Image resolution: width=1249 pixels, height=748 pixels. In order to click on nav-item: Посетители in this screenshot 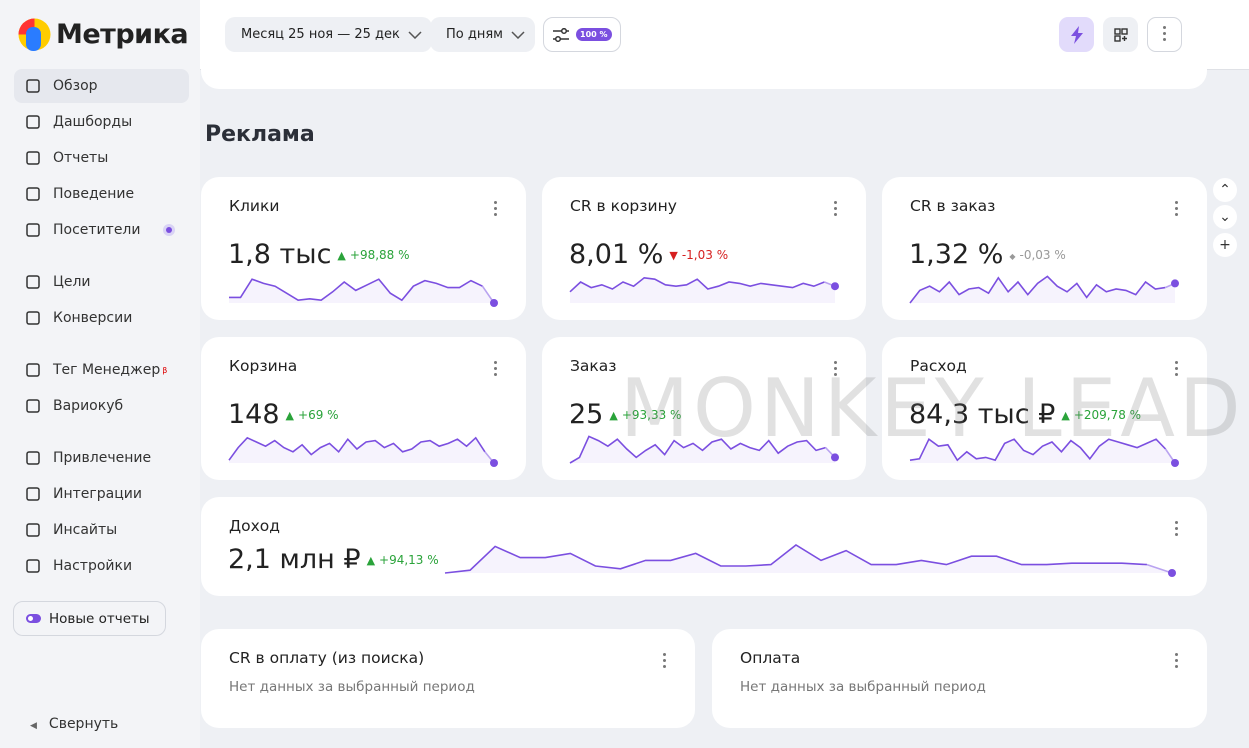, I will do `click(101, 230)`.